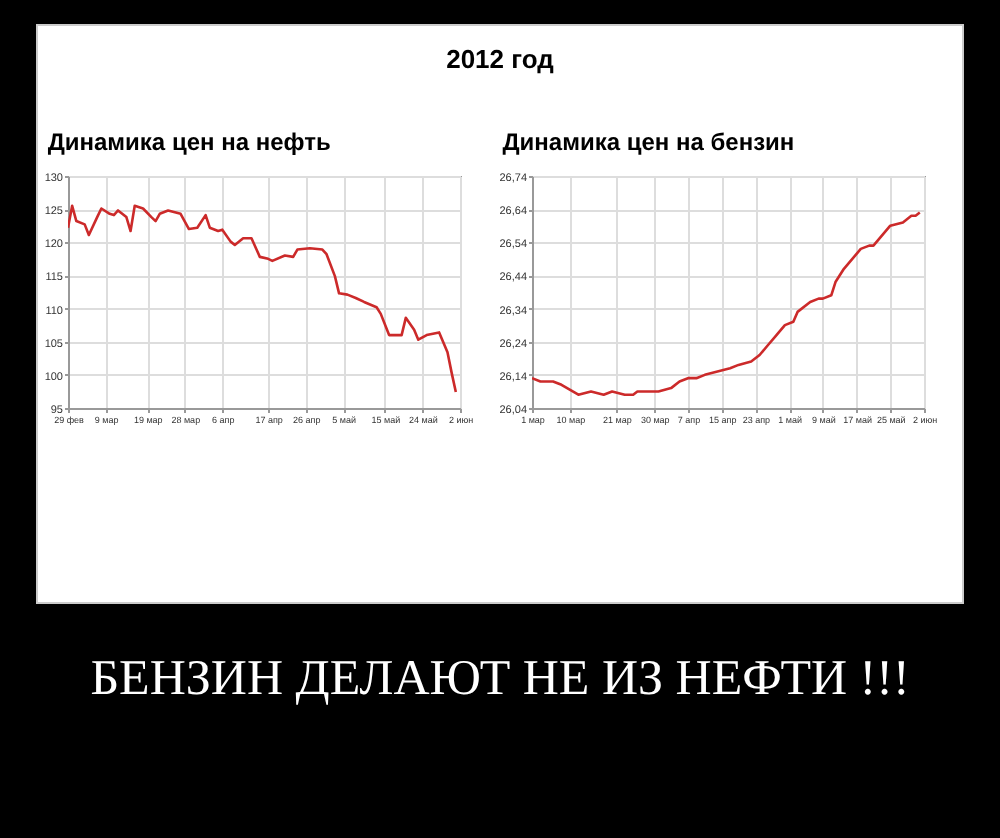 The height and width of the screenshot is (838, 1000). Describe the element at coordinates (648, 142) in the screenshot. I see `chart-title: Динамика цен на бензин` at that location.